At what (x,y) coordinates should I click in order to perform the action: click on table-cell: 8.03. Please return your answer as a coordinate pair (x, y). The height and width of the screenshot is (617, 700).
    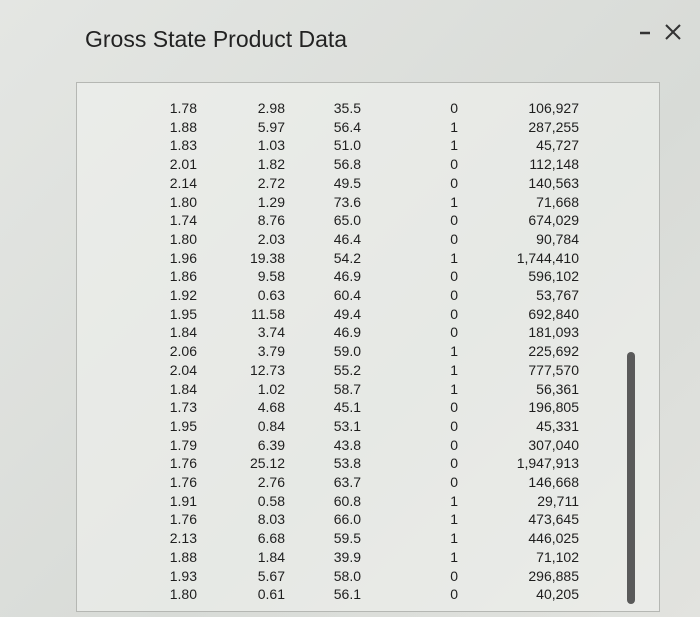
    Looking at the image, I should click on (271, 519).